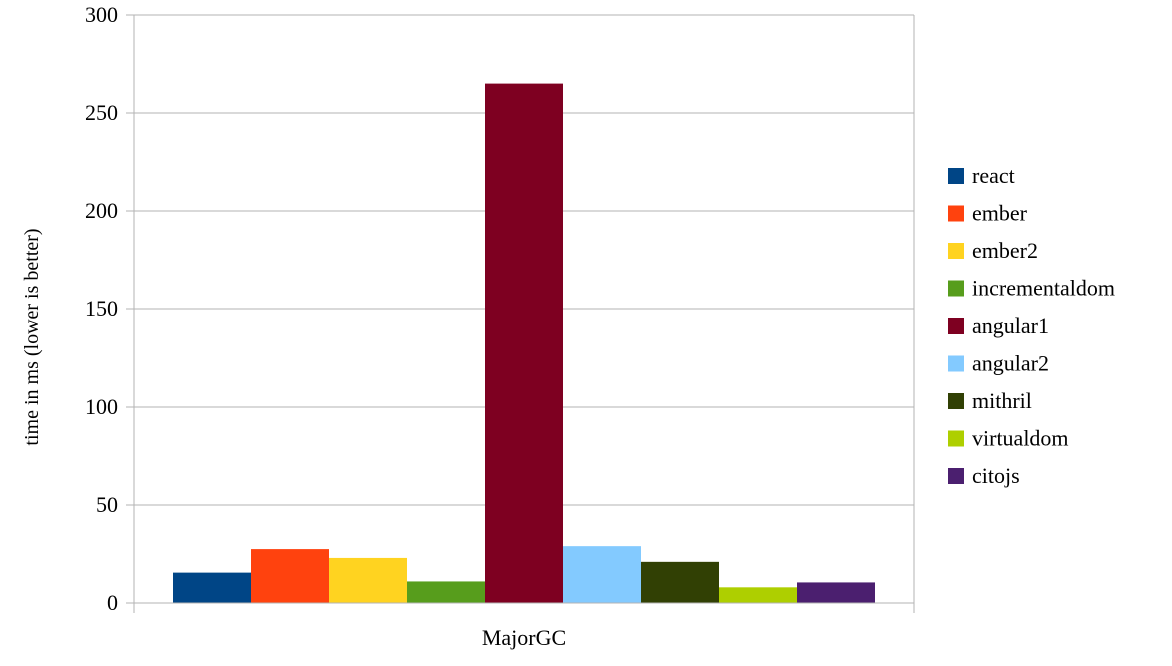 Image resolution: width=1172 pixels, height=666 pixels. Describe the element at coordinates (101, 406) in the screenshot. I see `y-tick-label-100: 100` at that location.